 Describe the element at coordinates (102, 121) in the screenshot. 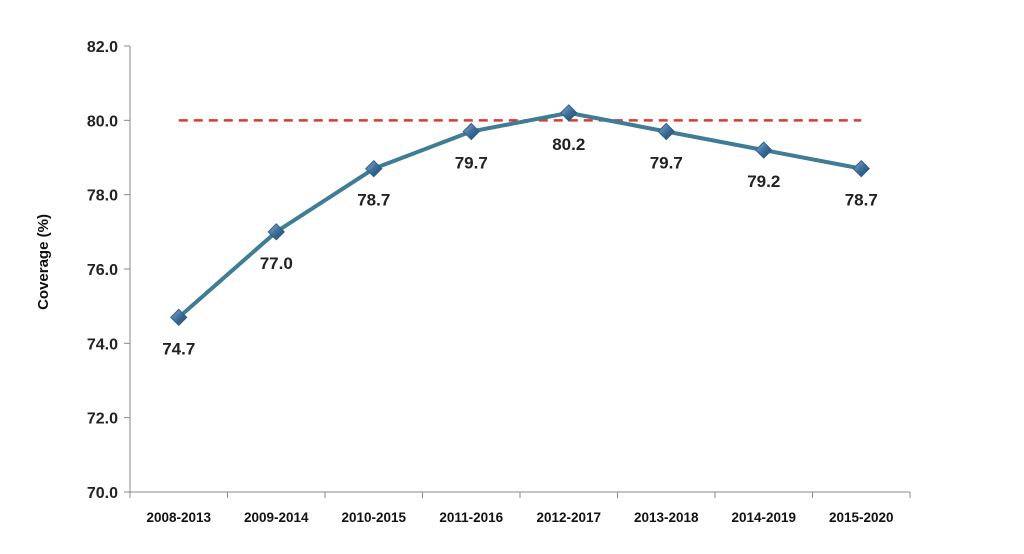

I see `y-tick-label: 80.0` at that location.